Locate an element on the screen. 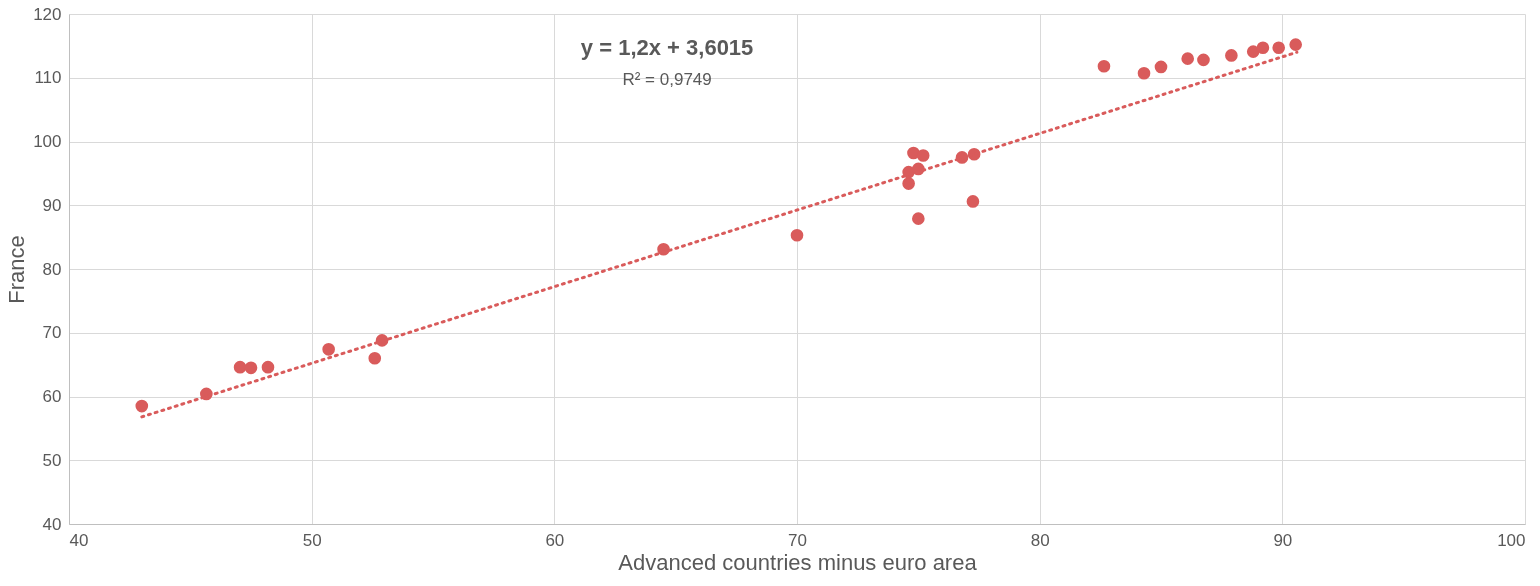 Image resolution: width=1540 pixels, height=586 pixels. y-tick-label: 110 is located at coordinates (48, 78).